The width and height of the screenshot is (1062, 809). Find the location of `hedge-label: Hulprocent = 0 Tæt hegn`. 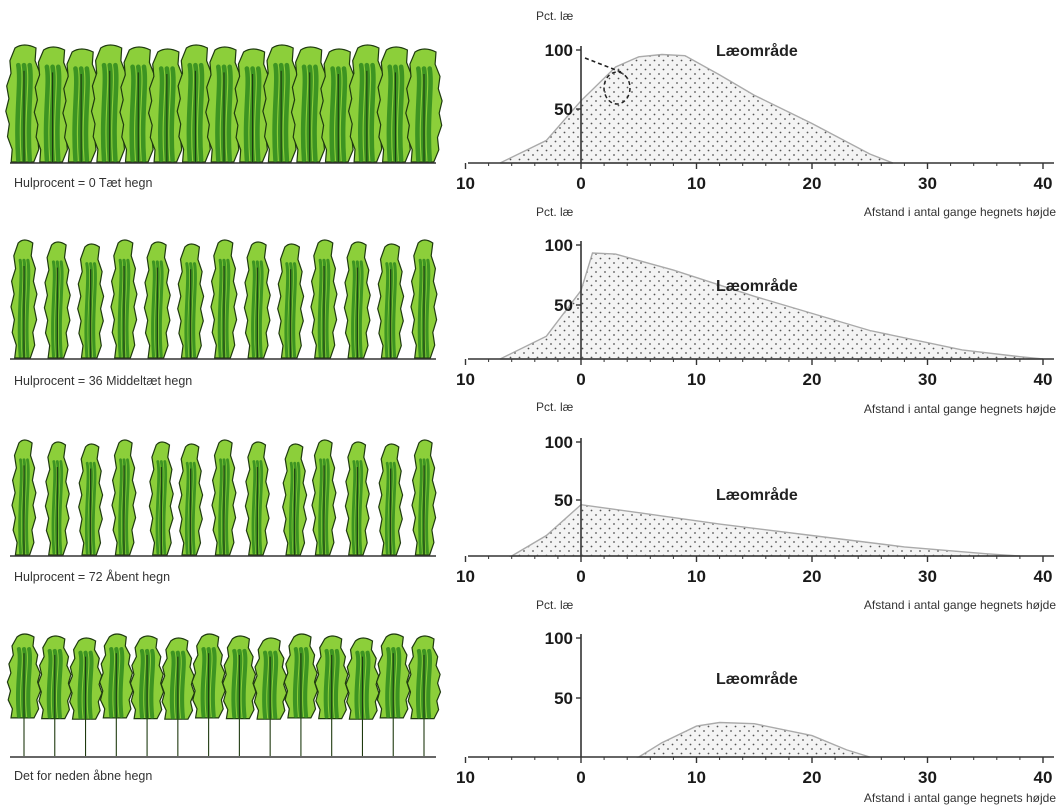

hedge-label: Hulprocent = 0 Tæt hegn is located at coordinates (83, 183).